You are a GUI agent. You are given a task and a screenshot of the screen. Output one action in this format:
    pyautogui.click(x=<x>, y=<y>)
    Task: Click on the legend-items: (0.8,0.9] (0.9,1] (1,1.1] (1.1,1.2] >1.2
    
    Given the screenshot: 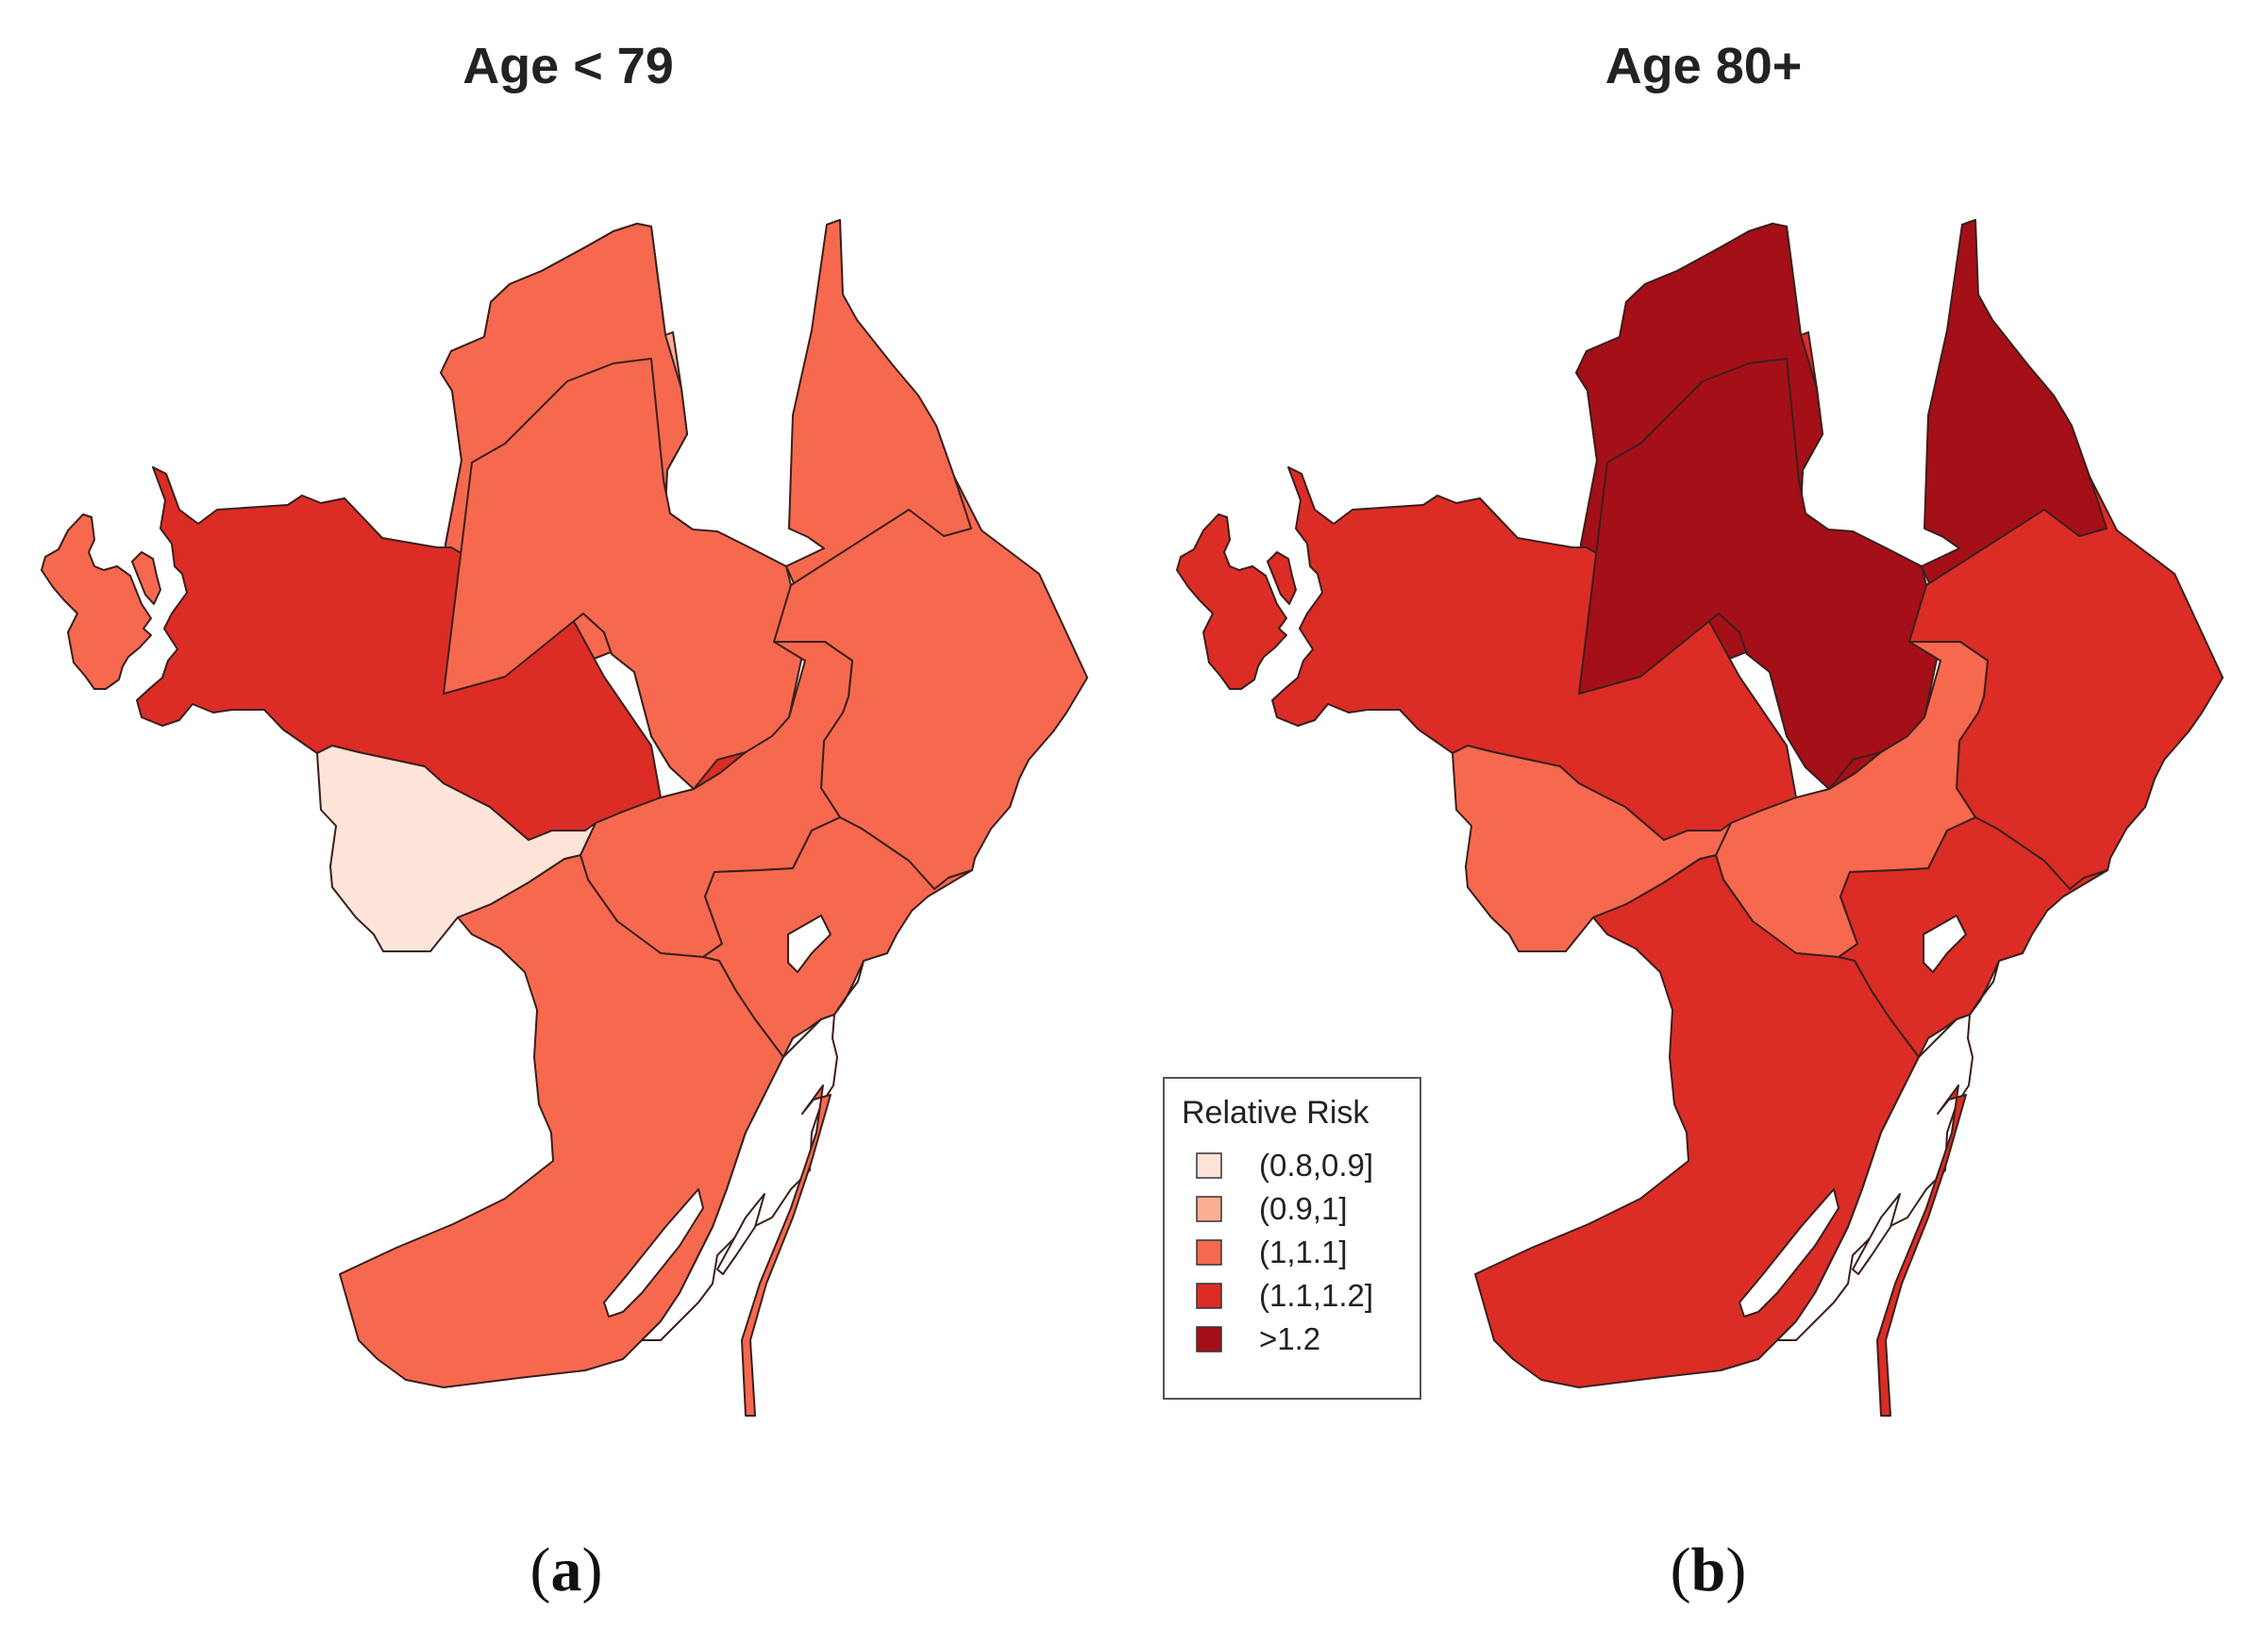 What is the action you would take?
    pyautogui.click(x=1284, y=1252)
    